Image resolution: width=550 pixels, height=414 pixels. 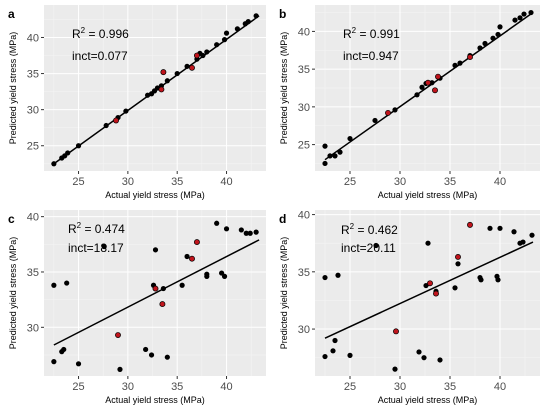 I want to click on r-squared-value: = 0.462, so click(x=376, y=230).